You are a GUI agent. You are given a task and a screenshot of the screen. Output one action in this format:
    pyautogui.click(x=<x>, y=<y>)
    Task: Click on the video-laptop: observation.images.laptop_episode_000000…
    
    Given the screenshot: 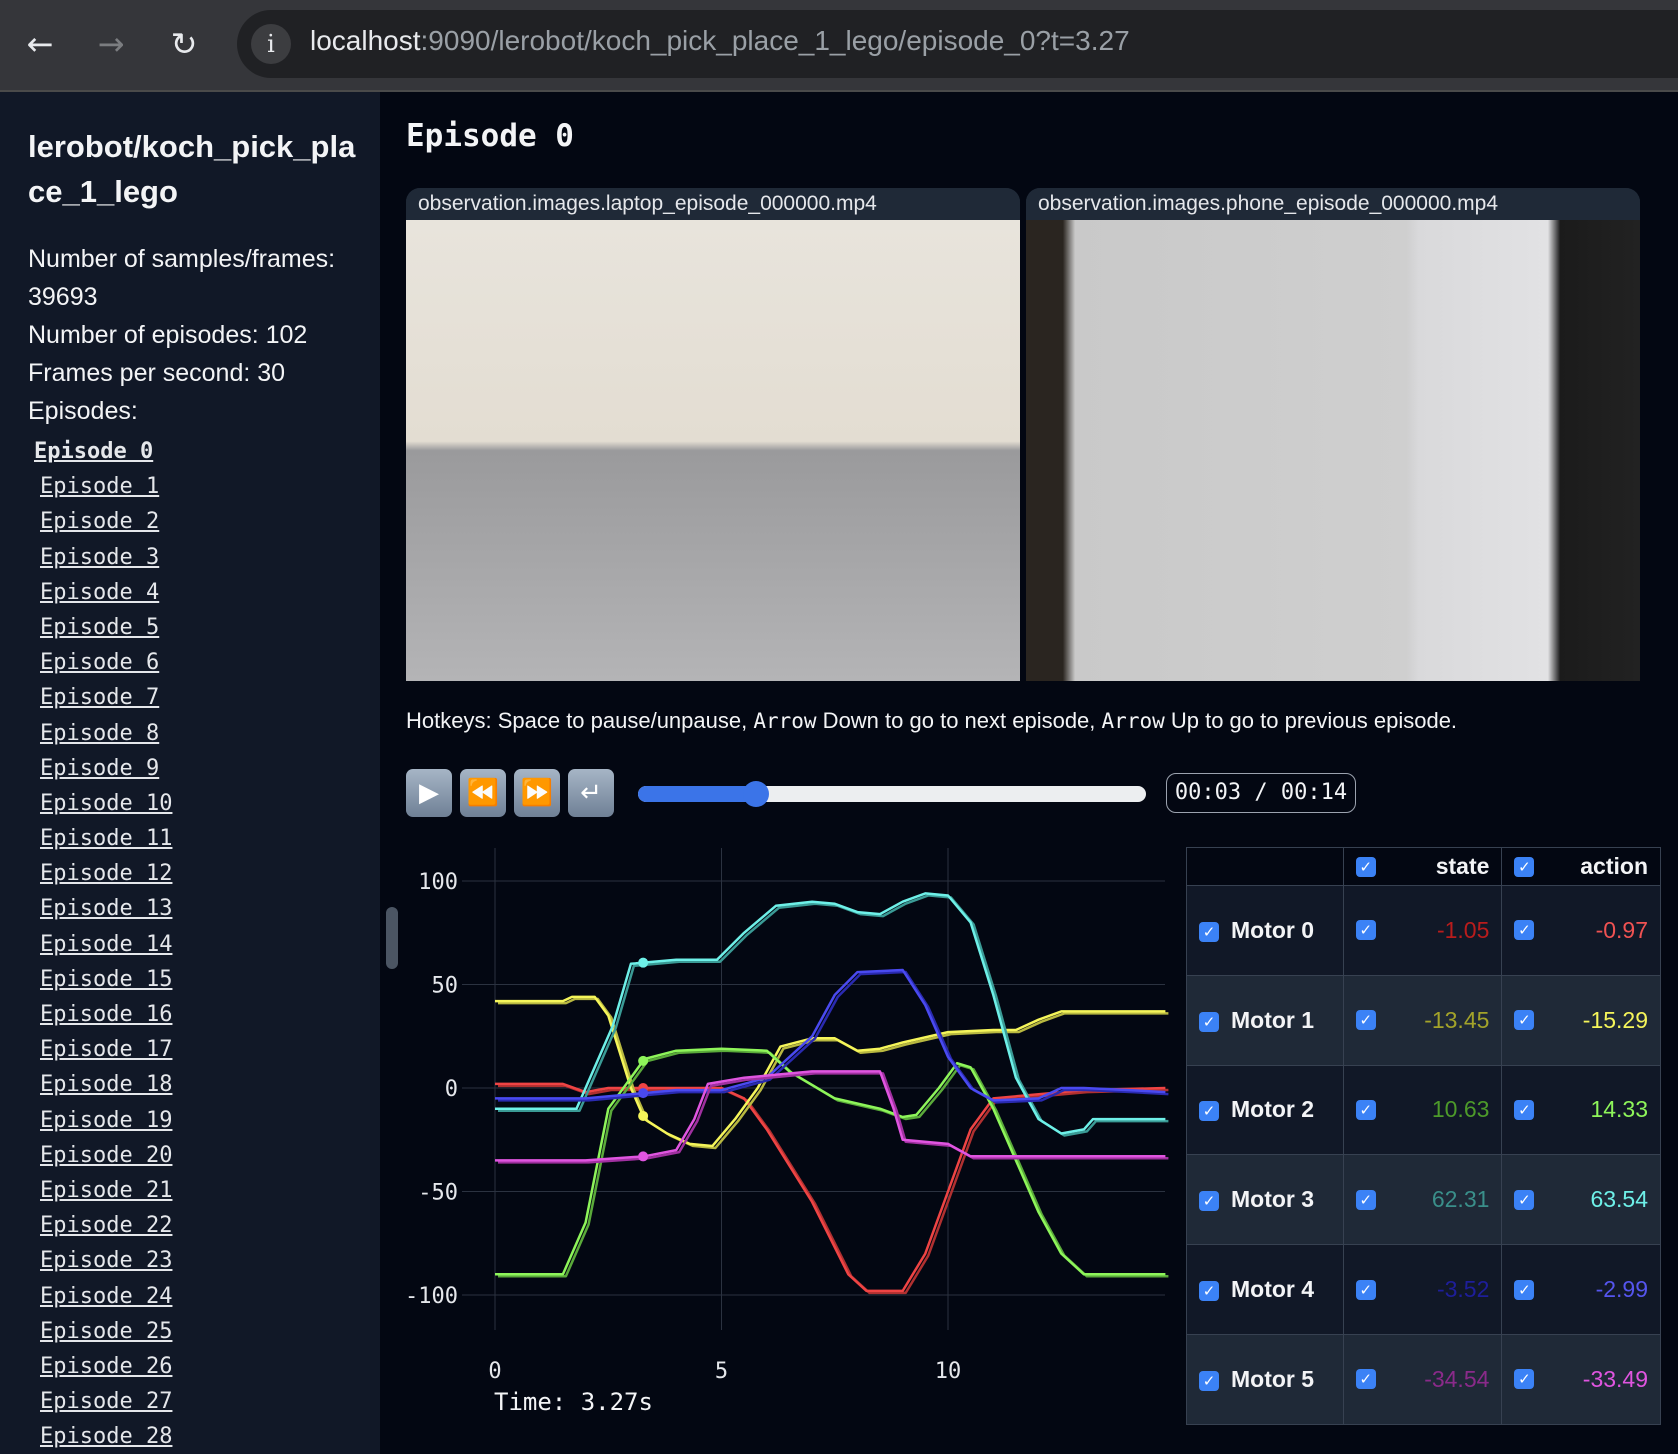 What is the action you would take?
    pyautogui.click(x=713, y=434)
    